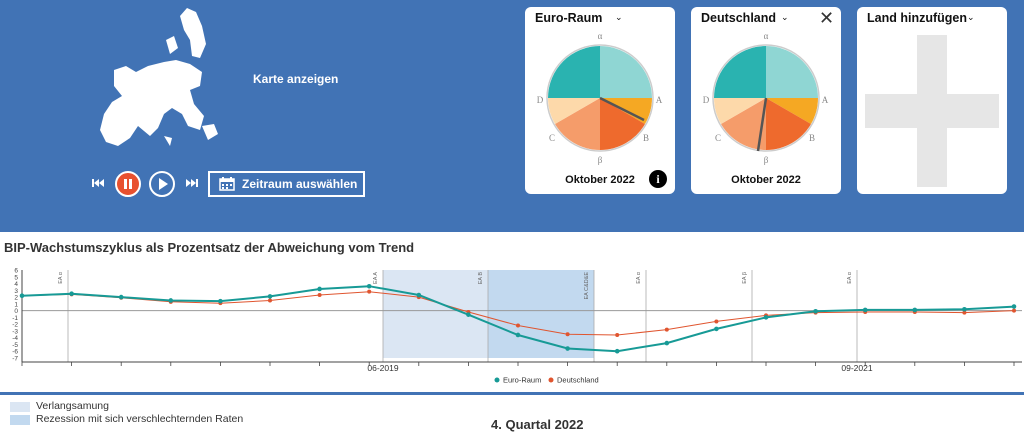 The width and height of the screenshot is (1024, 438). I want to click on y-tick-label: 0, so click(16, 311).